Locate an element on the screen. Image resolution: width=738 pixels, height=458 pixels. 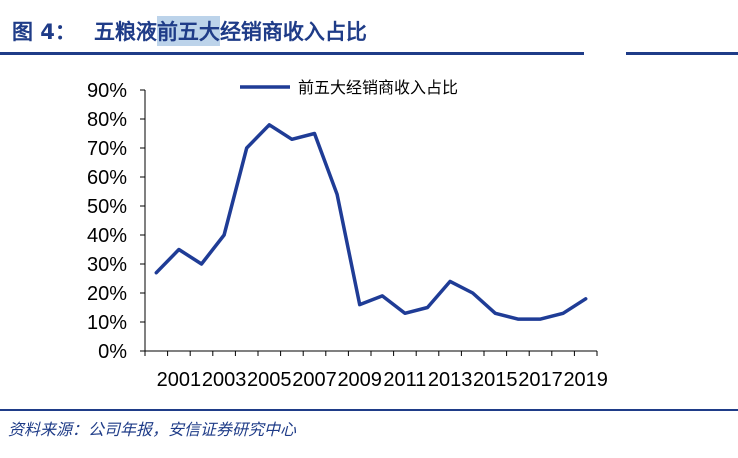
figure-title: 图 4： 五粮液 前五大 经销商收入占比 is located at coordinates (189, 31).